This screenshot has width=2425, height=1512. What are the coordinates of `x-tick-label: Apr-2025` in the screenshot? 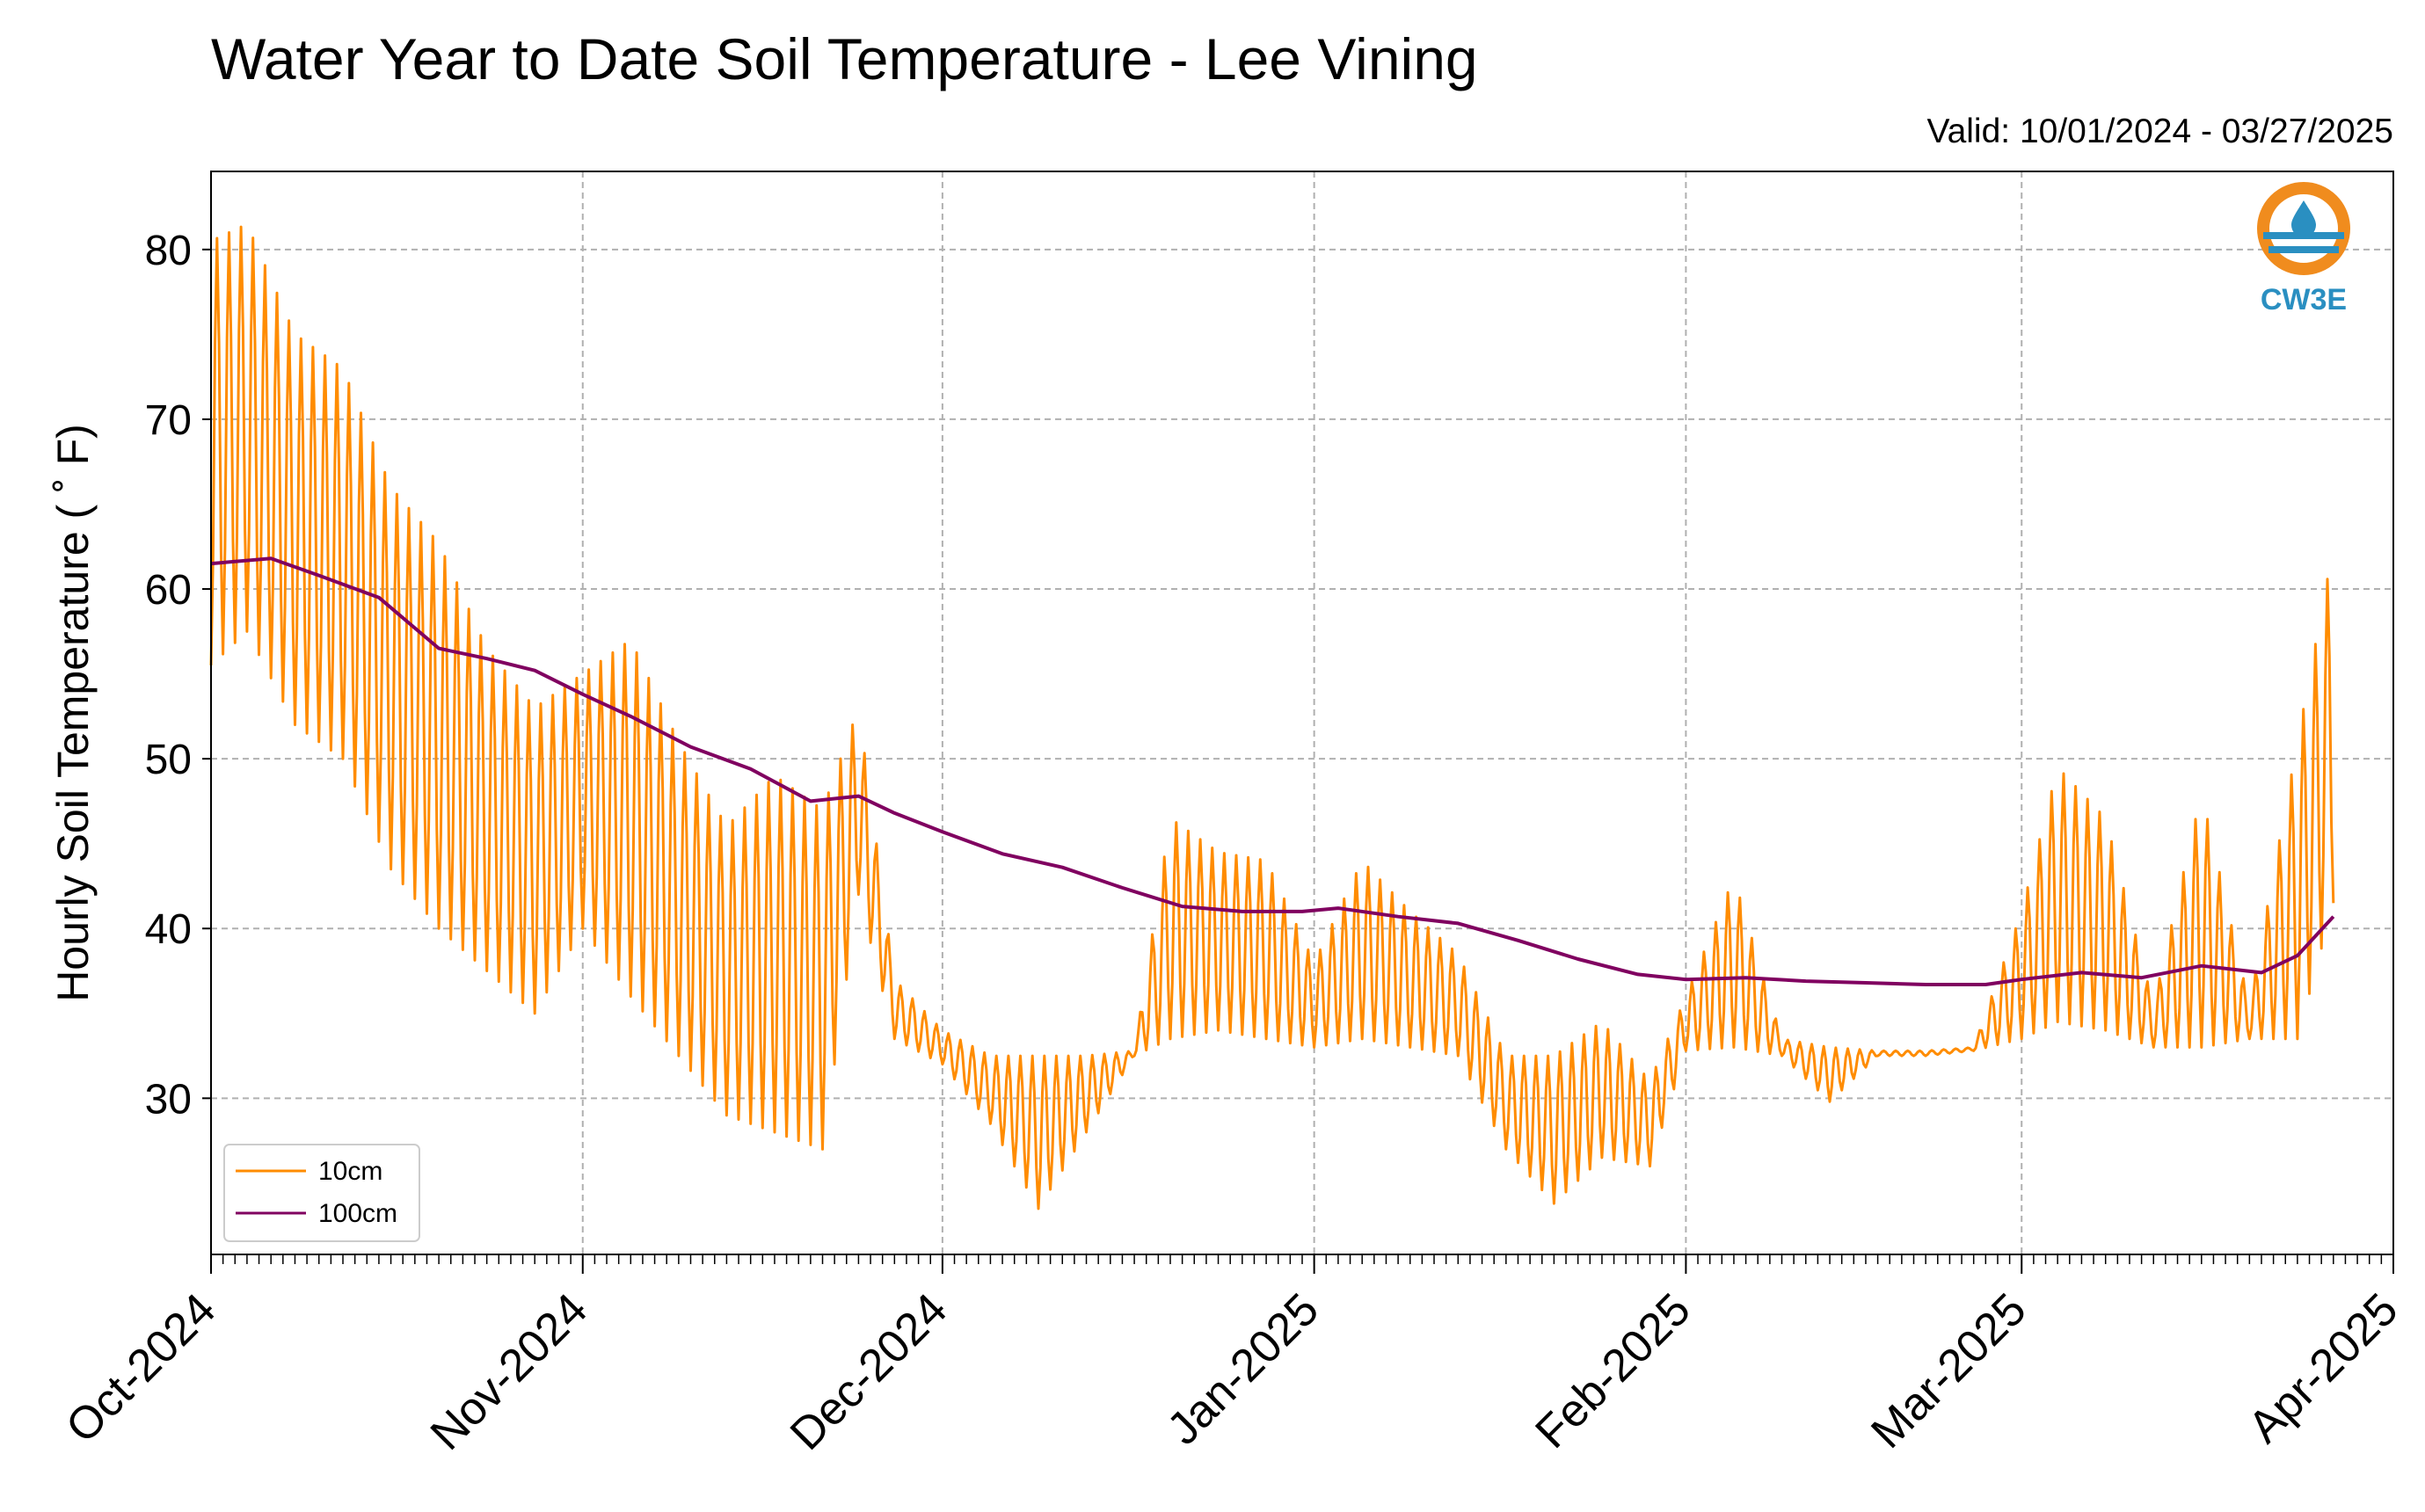 It's located at (2323, 1367).